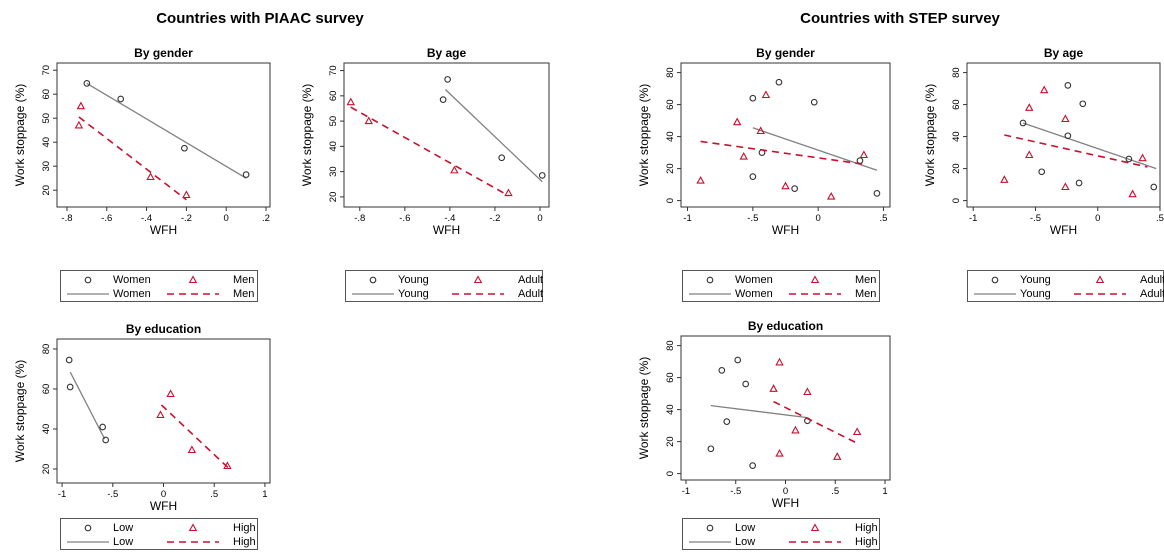 The height and width of the screenshot is (555, 1164). What do you see at coordinates (333, 171) in the screenshot?
I see `y-tick-label: 30` at bounding box center [333, 171].